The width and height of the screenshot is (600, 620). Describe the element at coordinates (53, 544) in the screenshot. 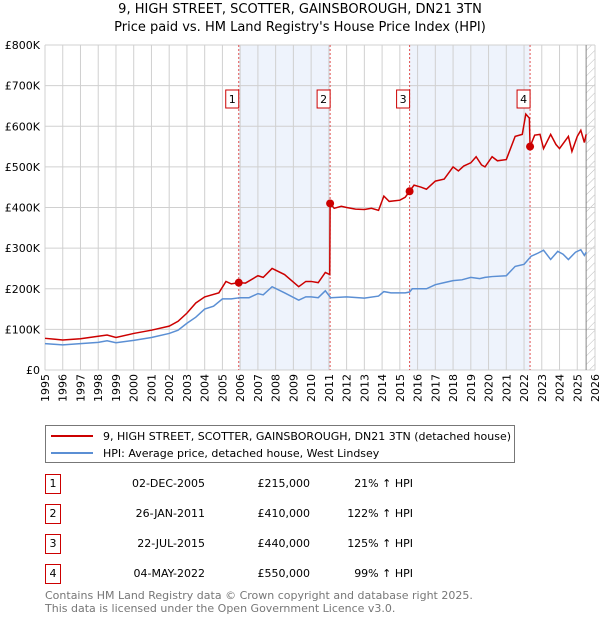

I see `transaction-number: 3` at that location.